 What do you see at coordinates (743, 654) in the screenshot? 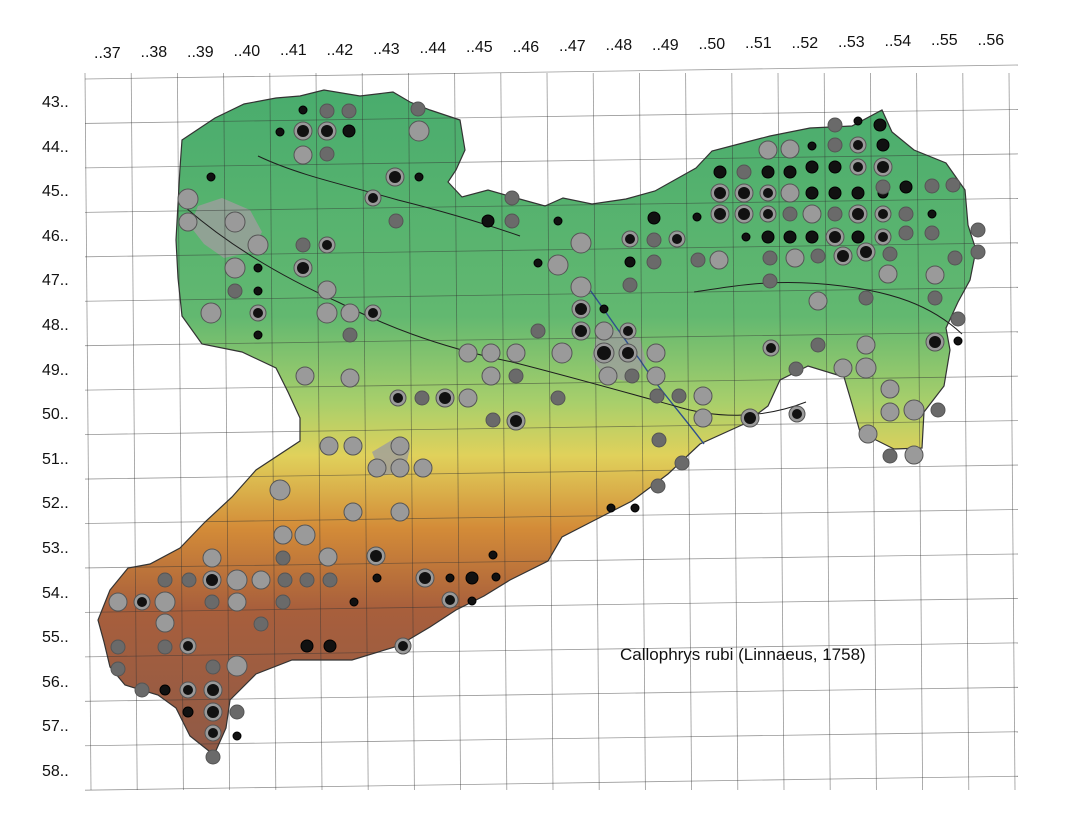
I see `species-title: Callophrys rubi (Linnaeus, 1758)` at bounding box center [743, 654].